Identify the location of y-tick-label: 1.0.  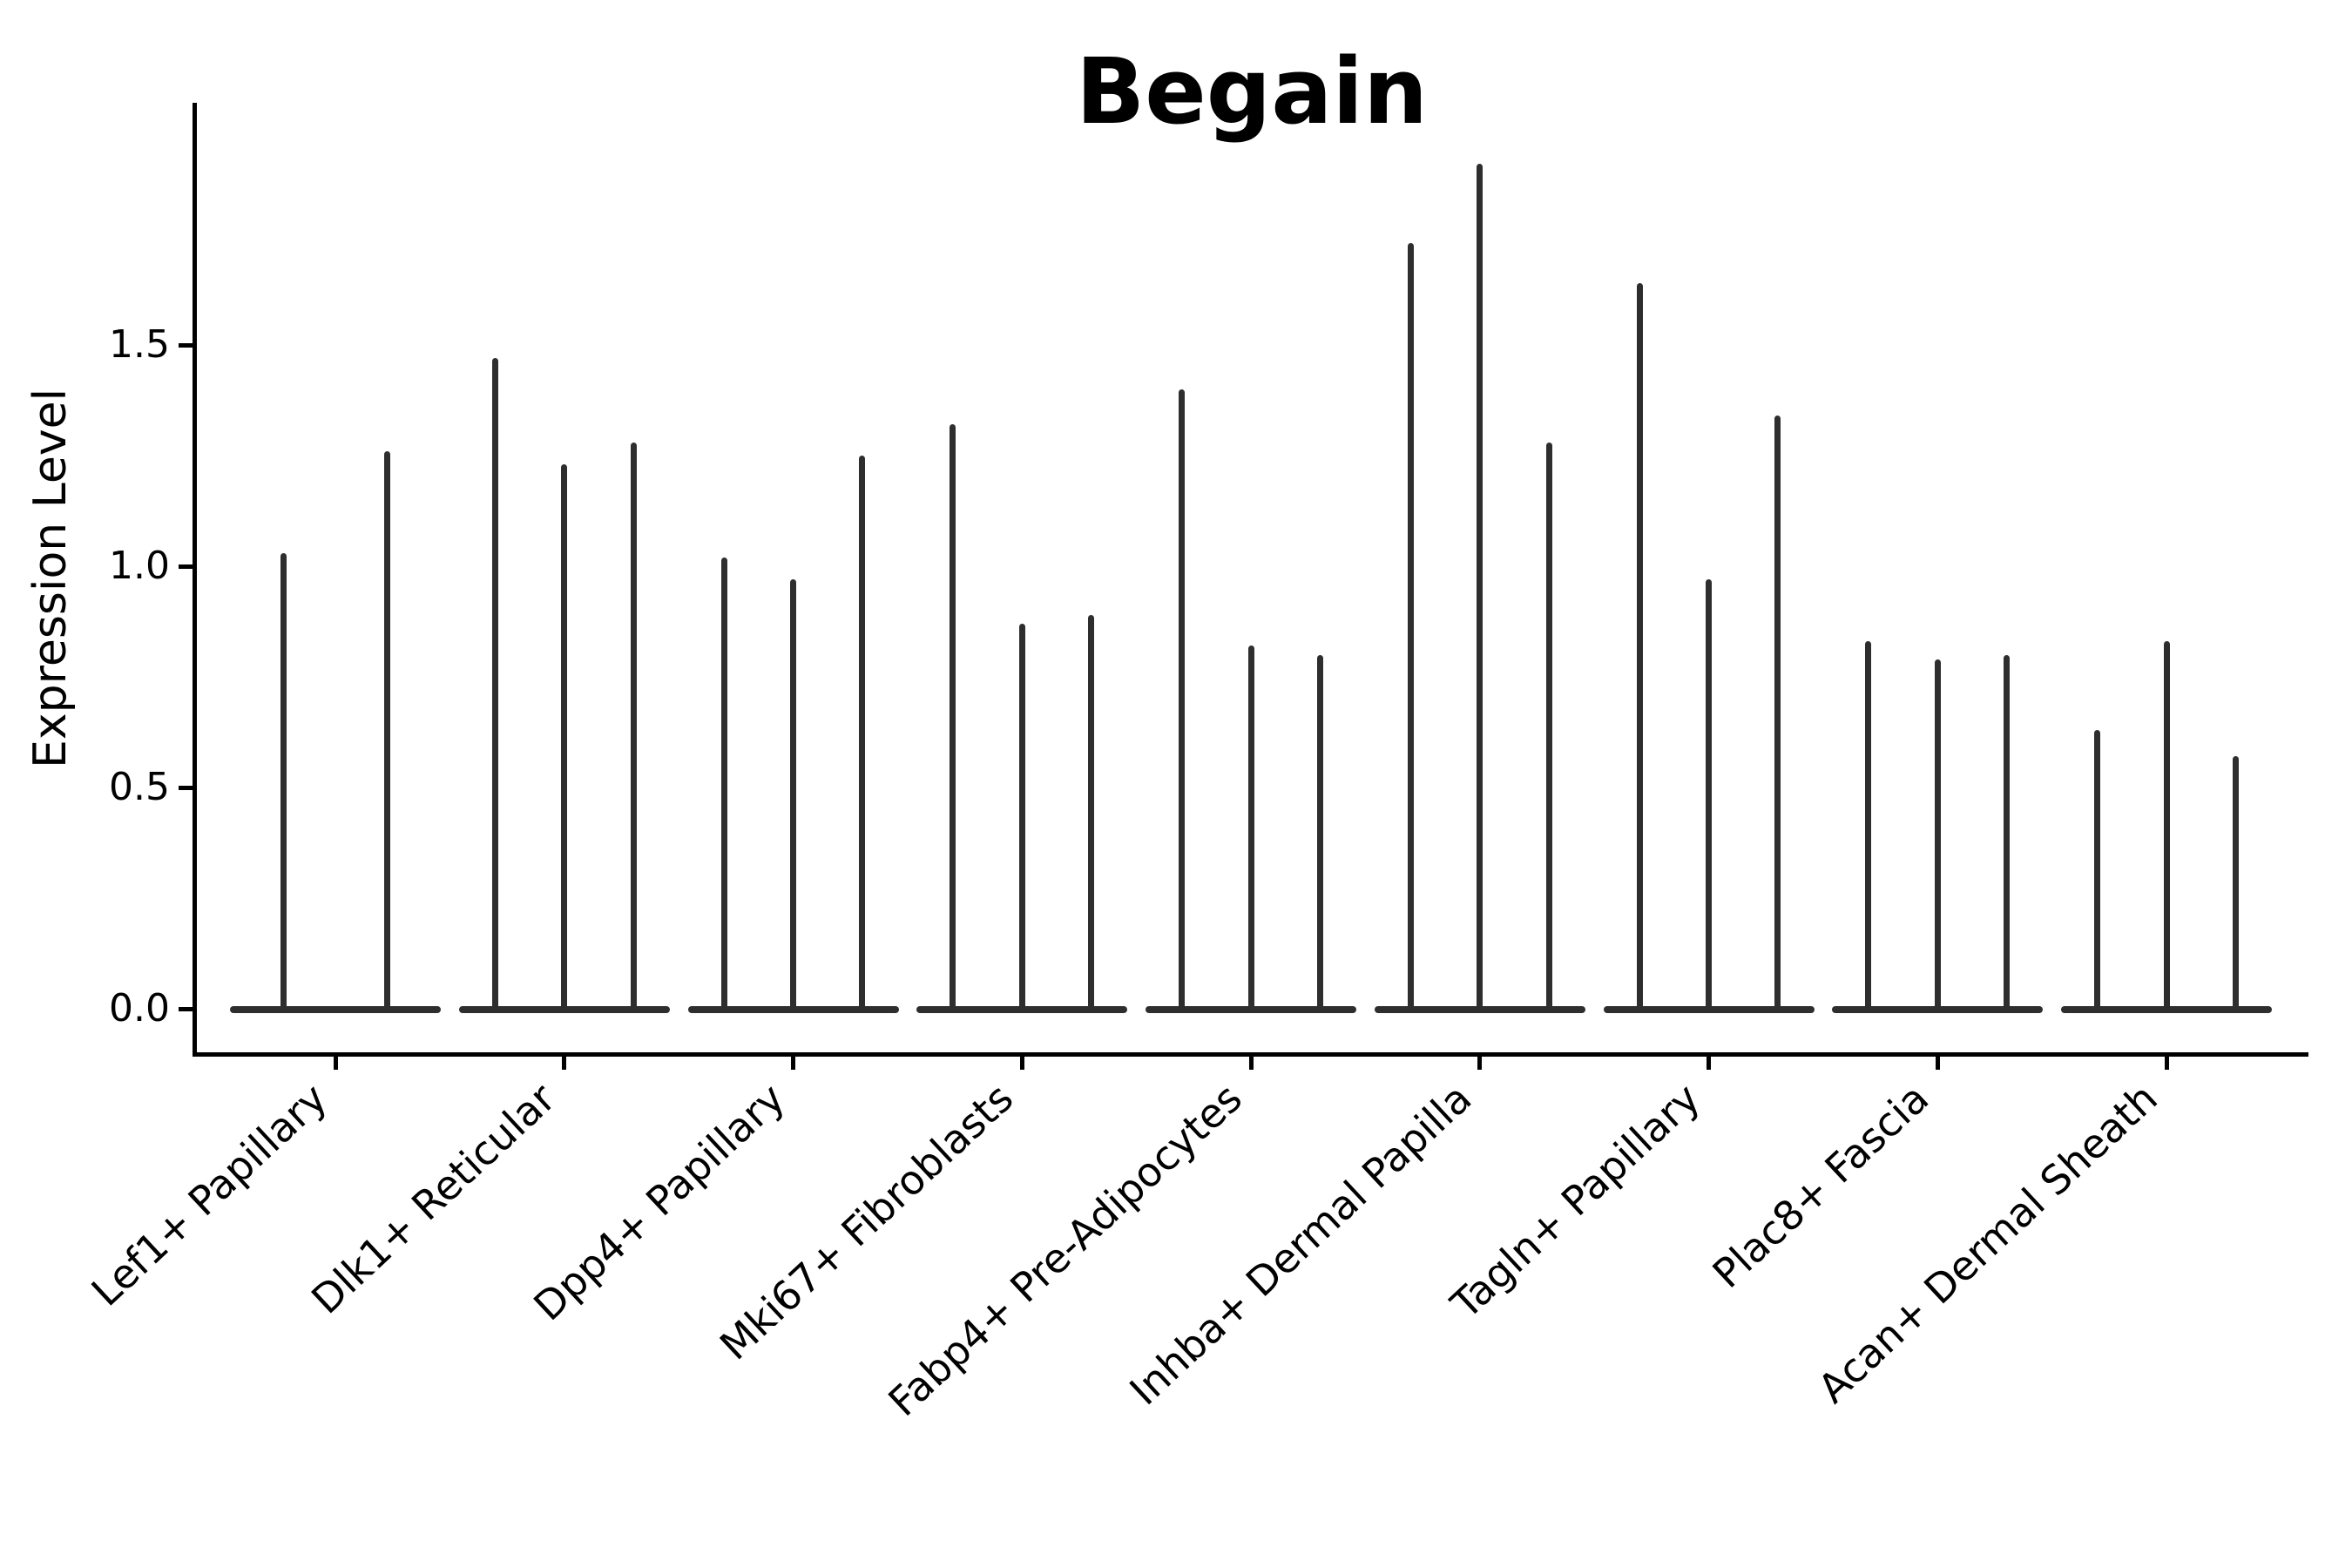
(139, 566).